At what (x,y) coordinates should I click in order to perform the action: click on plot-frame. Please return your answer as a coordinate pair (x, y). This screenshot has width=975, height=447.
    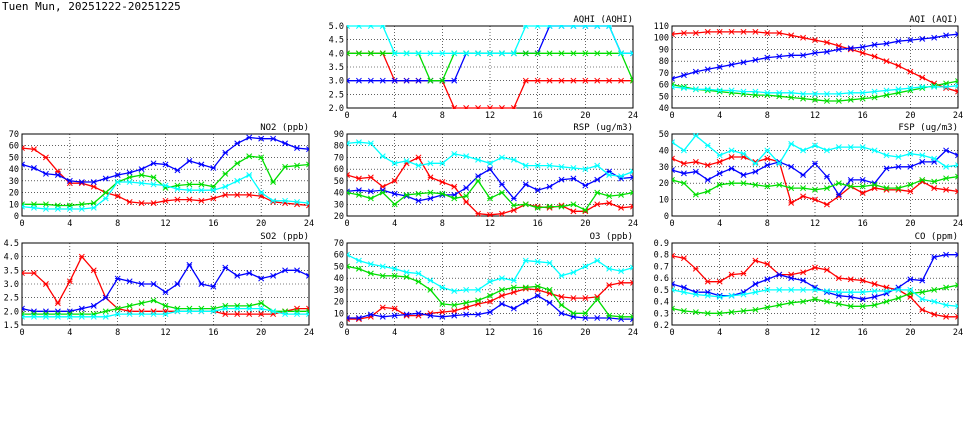
    Looking at the image, I should click on (815, 175).